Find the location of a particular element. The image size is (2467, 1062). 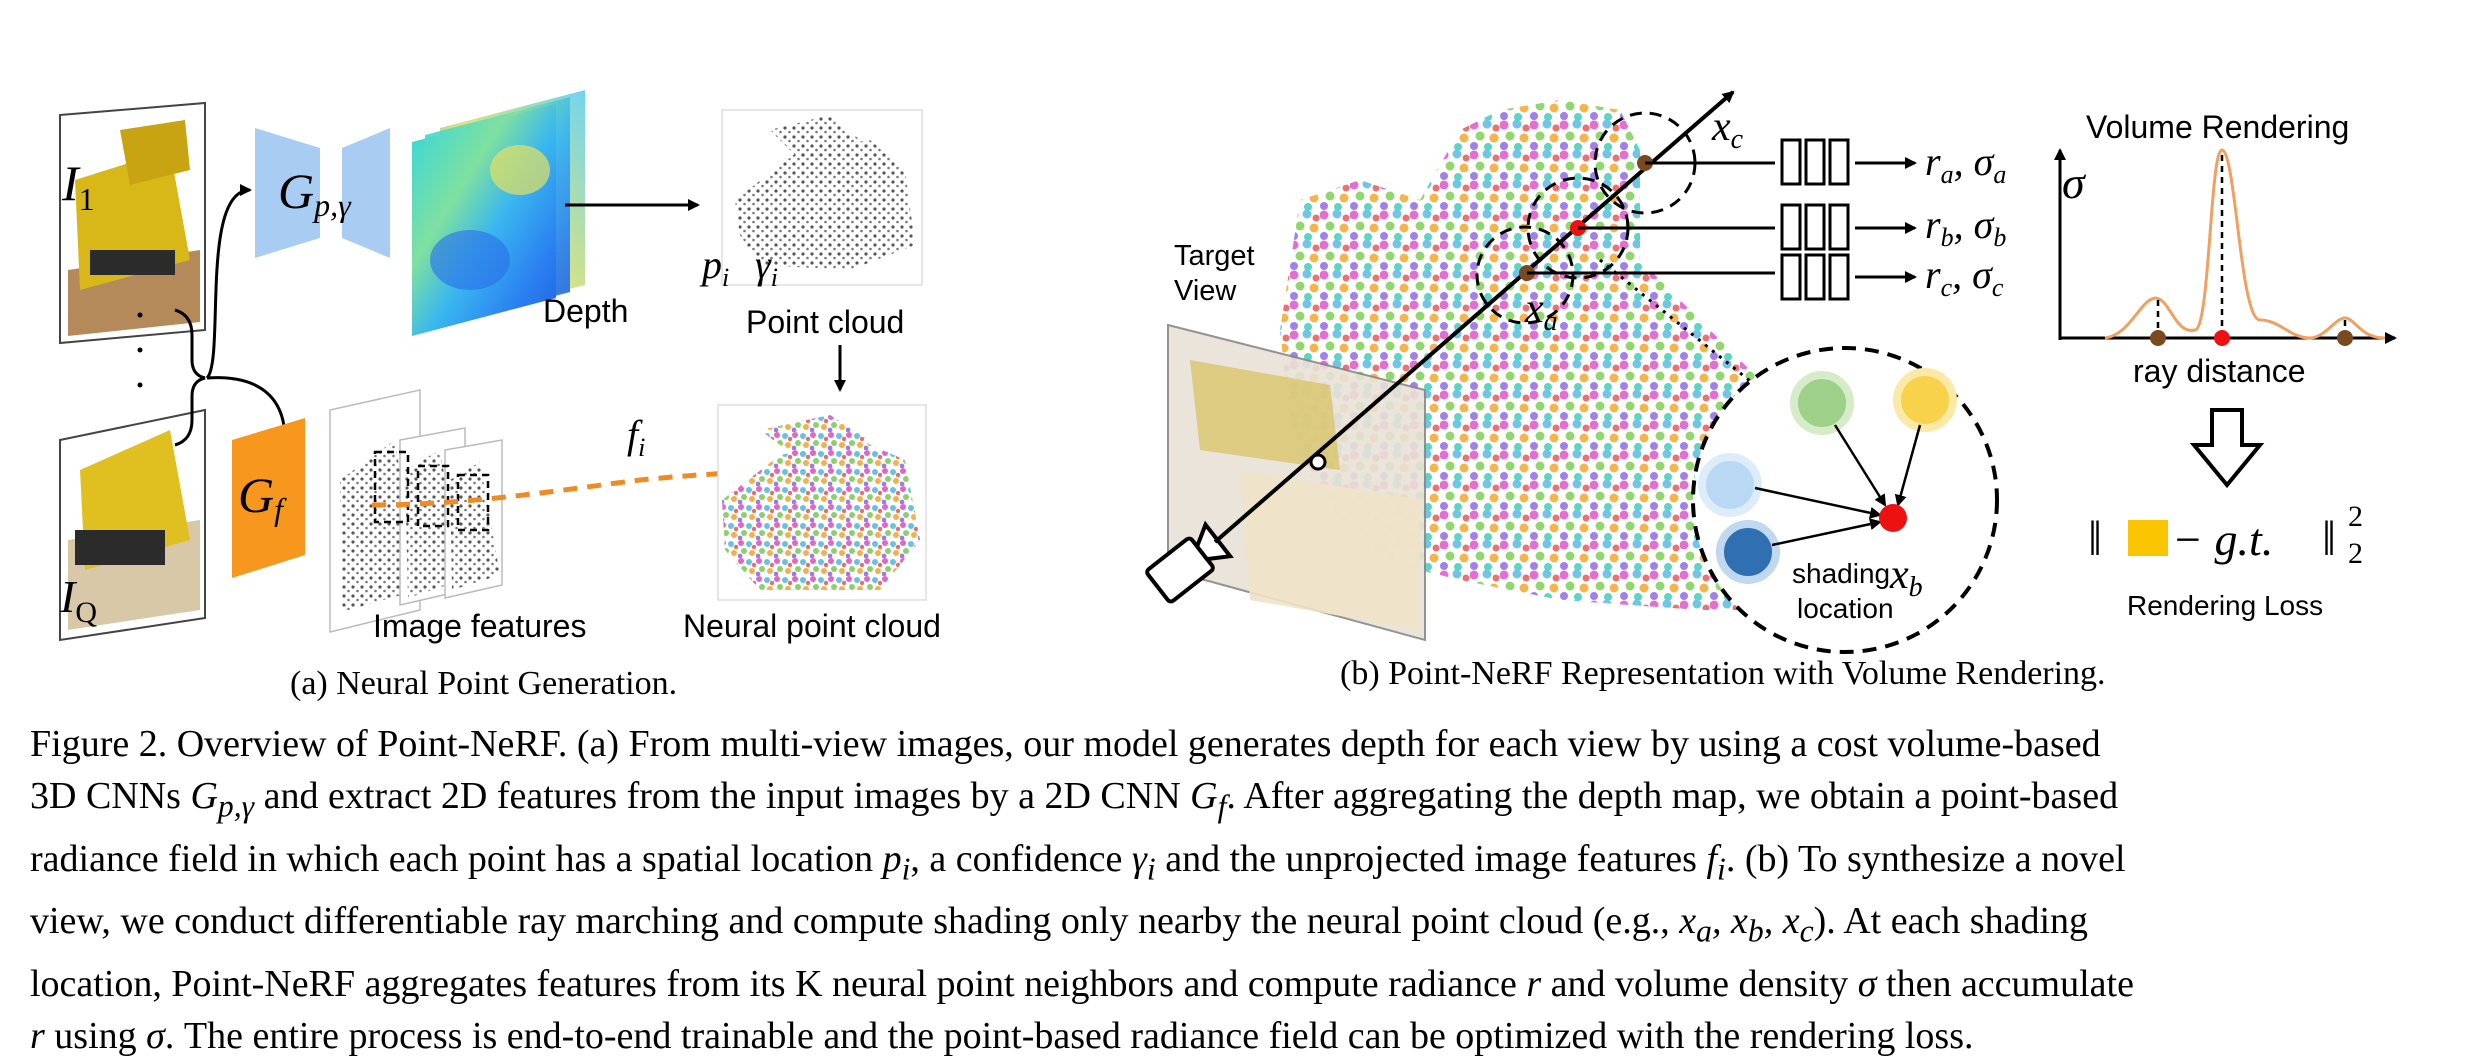

shading-label-1: shading is located at coordinates (1841, 573).